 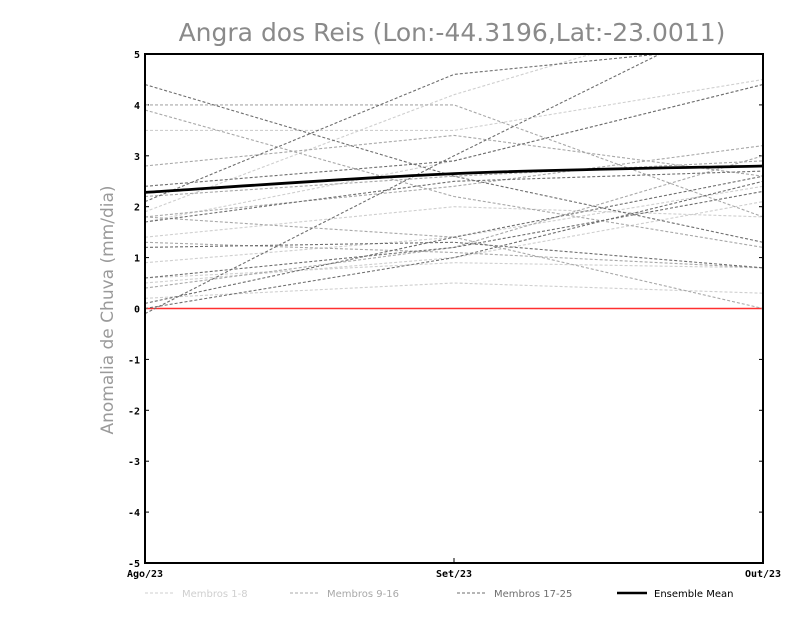 I want to click on y-tick-label: 5, so click(x=137, y=55).